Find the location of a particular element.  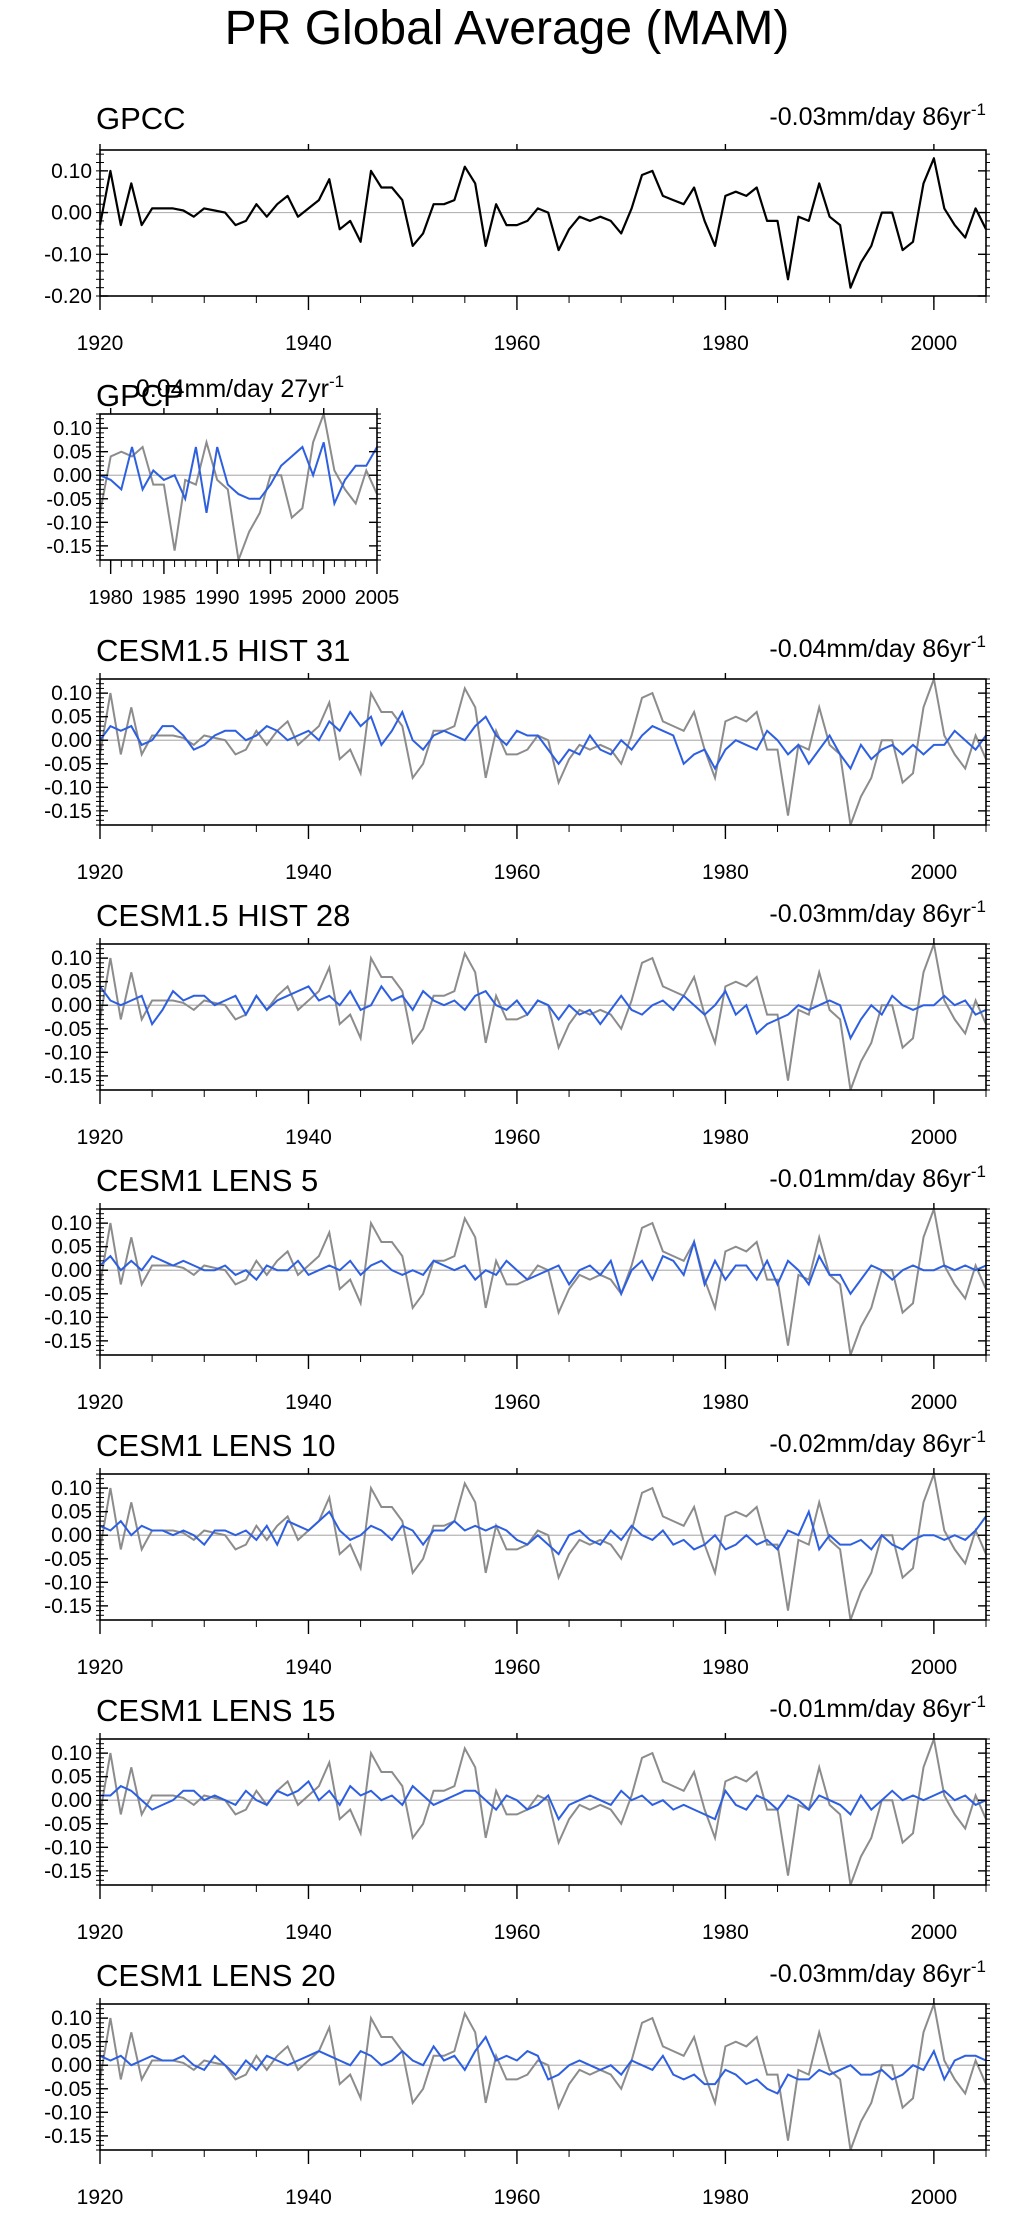

panel-title: CESM1 LENS 10 is located at coordinates (216, 1445).